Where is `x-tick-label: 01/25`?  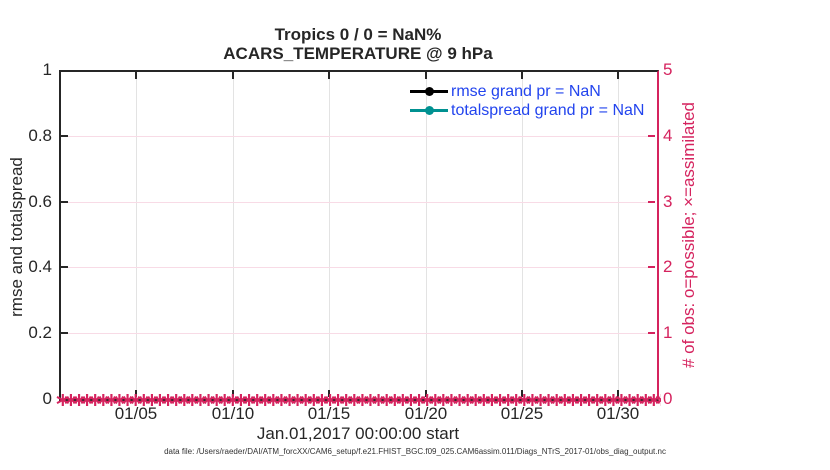
x-tick-label: 01/25 is located at coordinates (522, 413).